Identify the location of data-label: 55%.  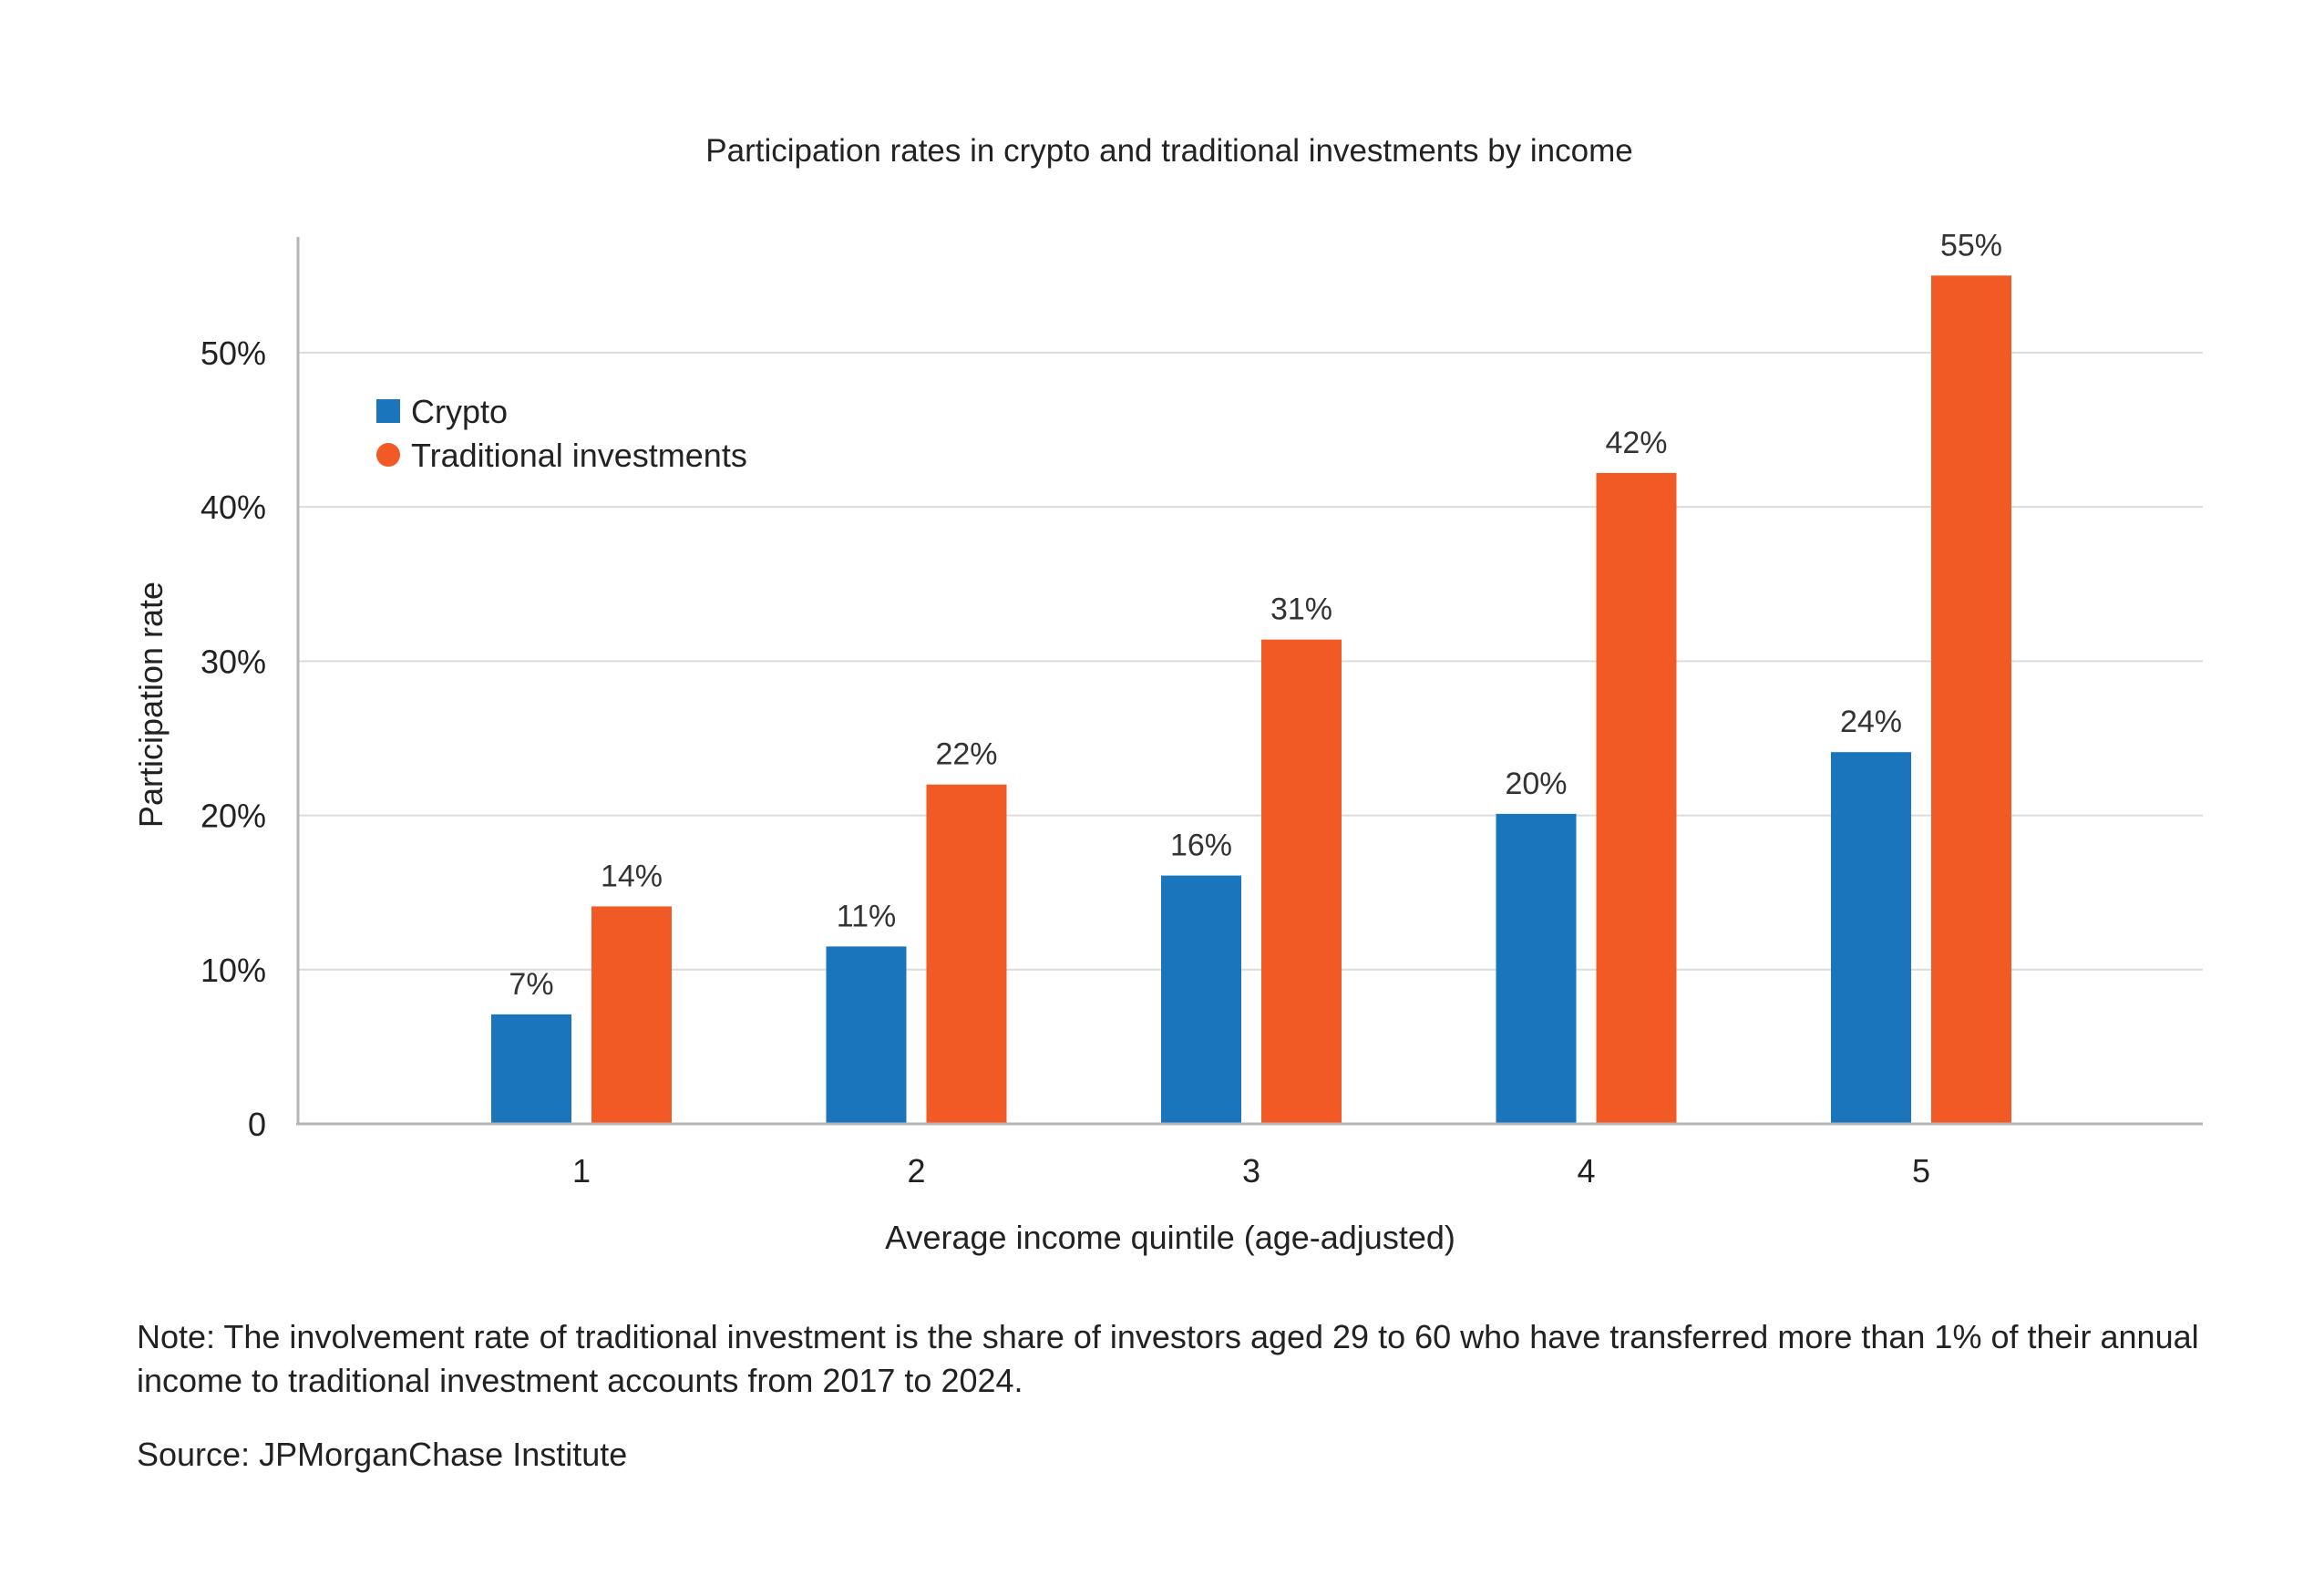
(1971, 245).